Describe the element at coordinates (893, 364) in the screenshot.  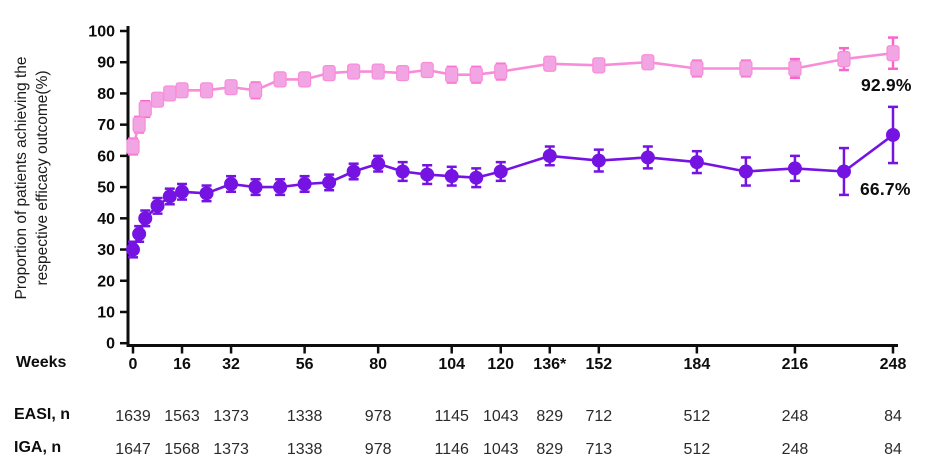
I see `x-tick-label: 248` at that location.